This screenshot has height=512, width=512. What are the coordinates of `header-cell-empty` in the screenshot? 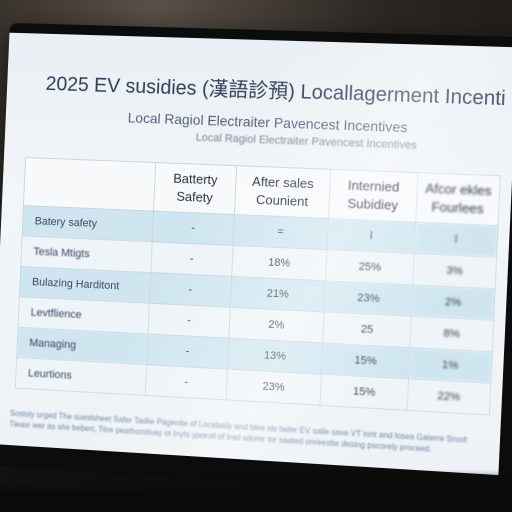 It's located at (89, 185).